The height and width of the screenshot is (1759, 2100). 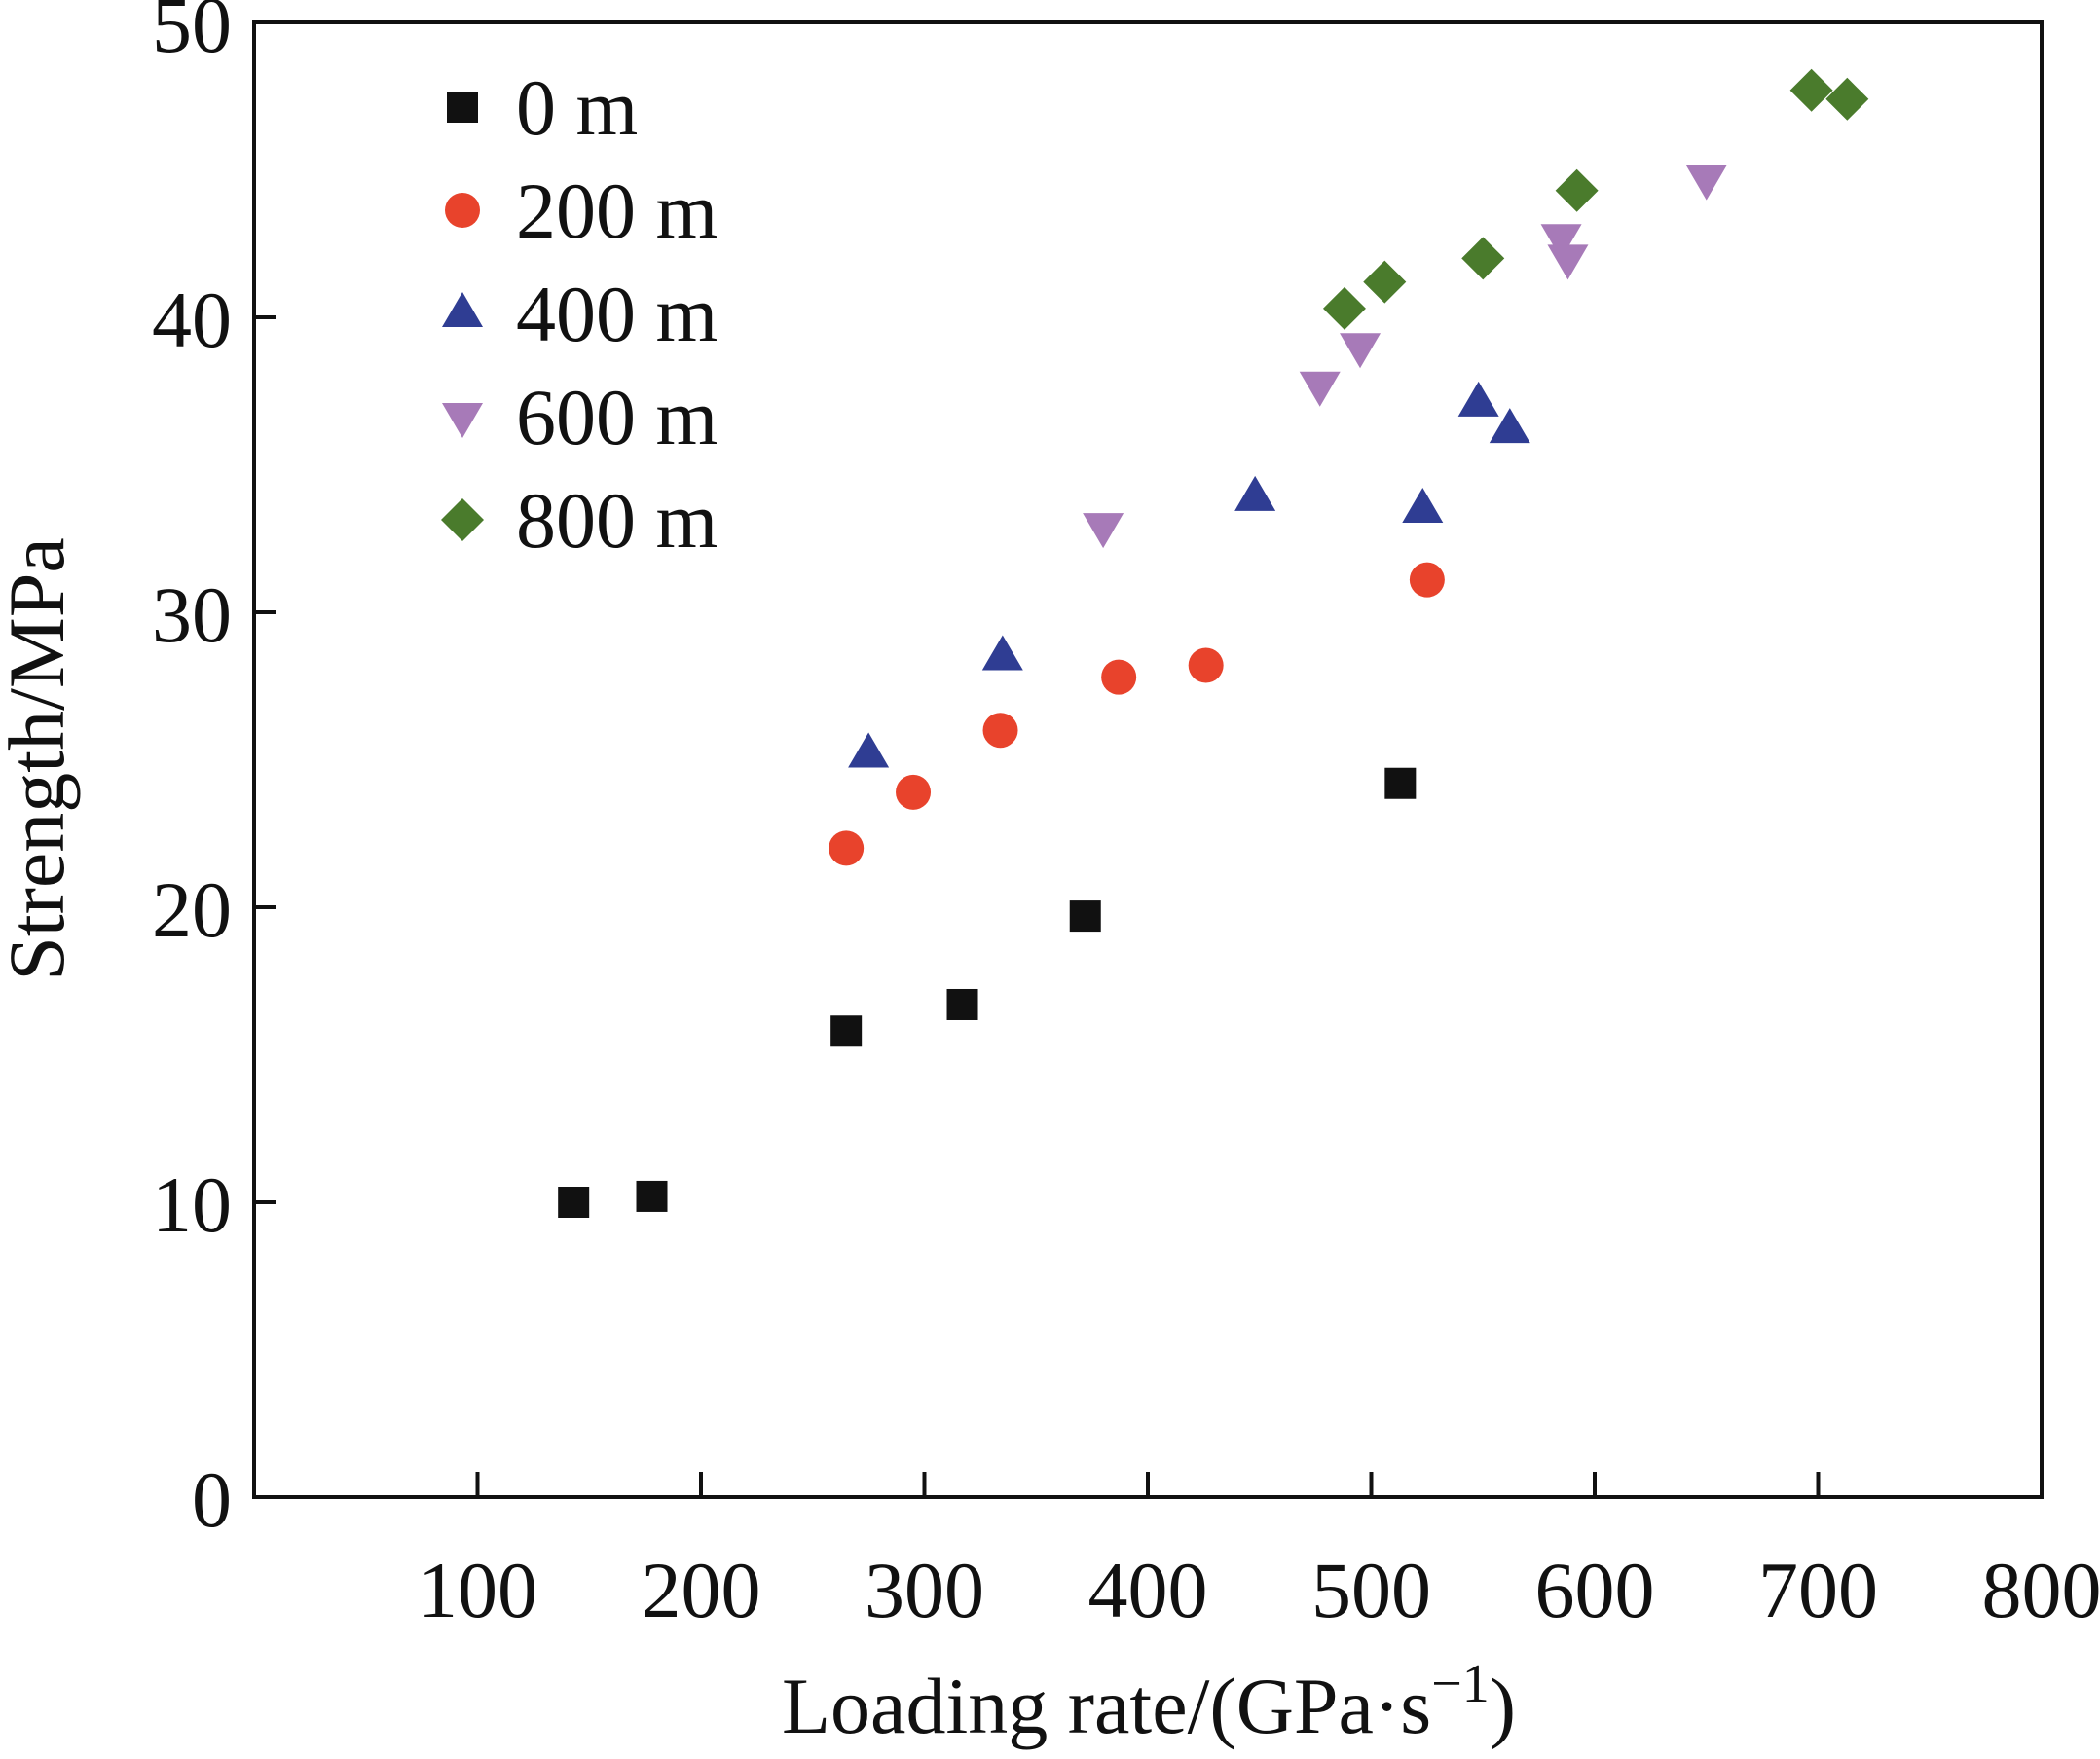 I want to click on x-axis-title: Loading rate/(GPa·s−1), so click(x=1149, y=1702).